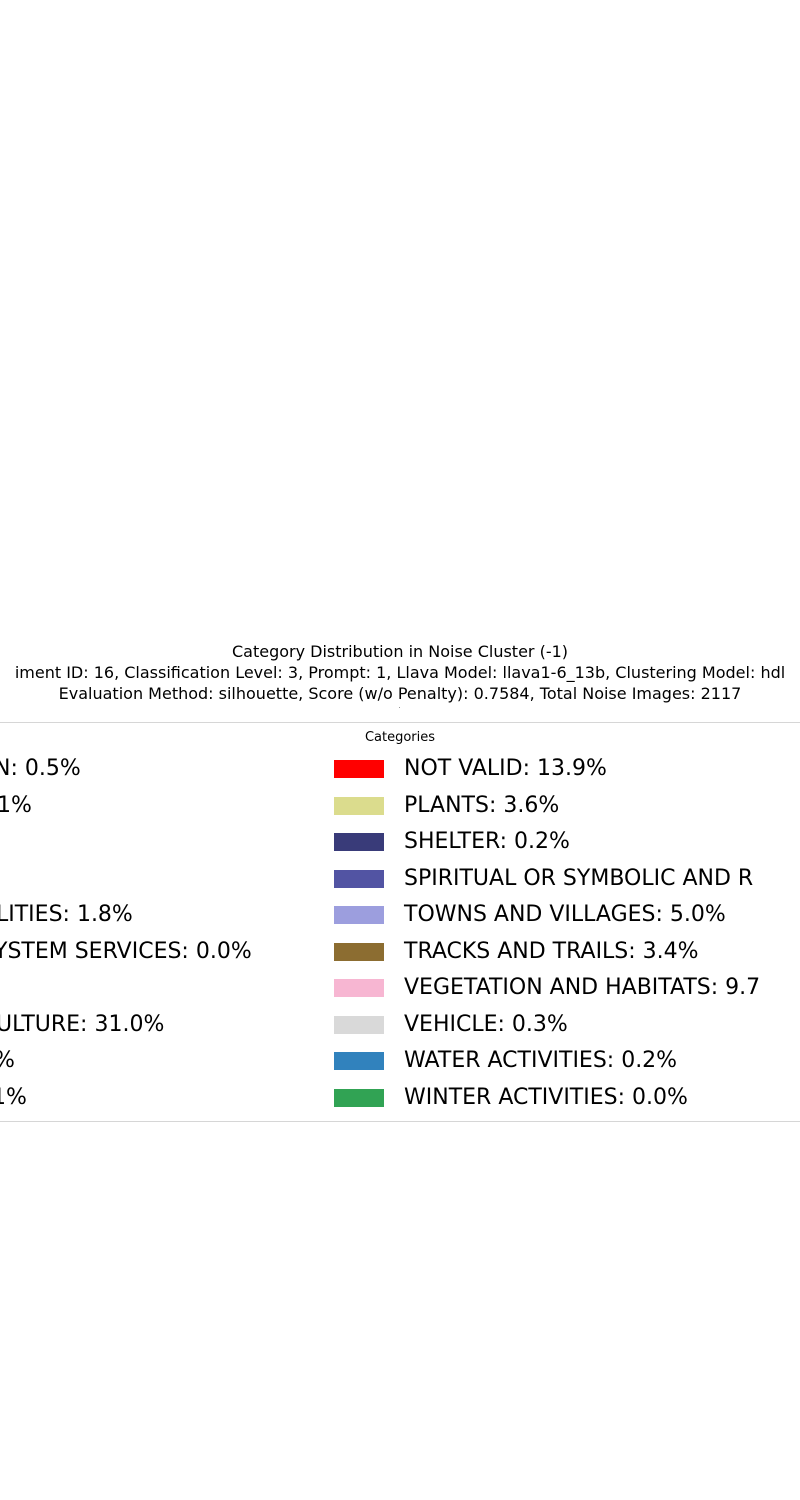 The width and height of the screenshot is (800, 1500). Describe the element at coordinates (551, 951) in the screenshot. I see `legend-label: TRACKS AND TRAILS: 3.4%` at that location.